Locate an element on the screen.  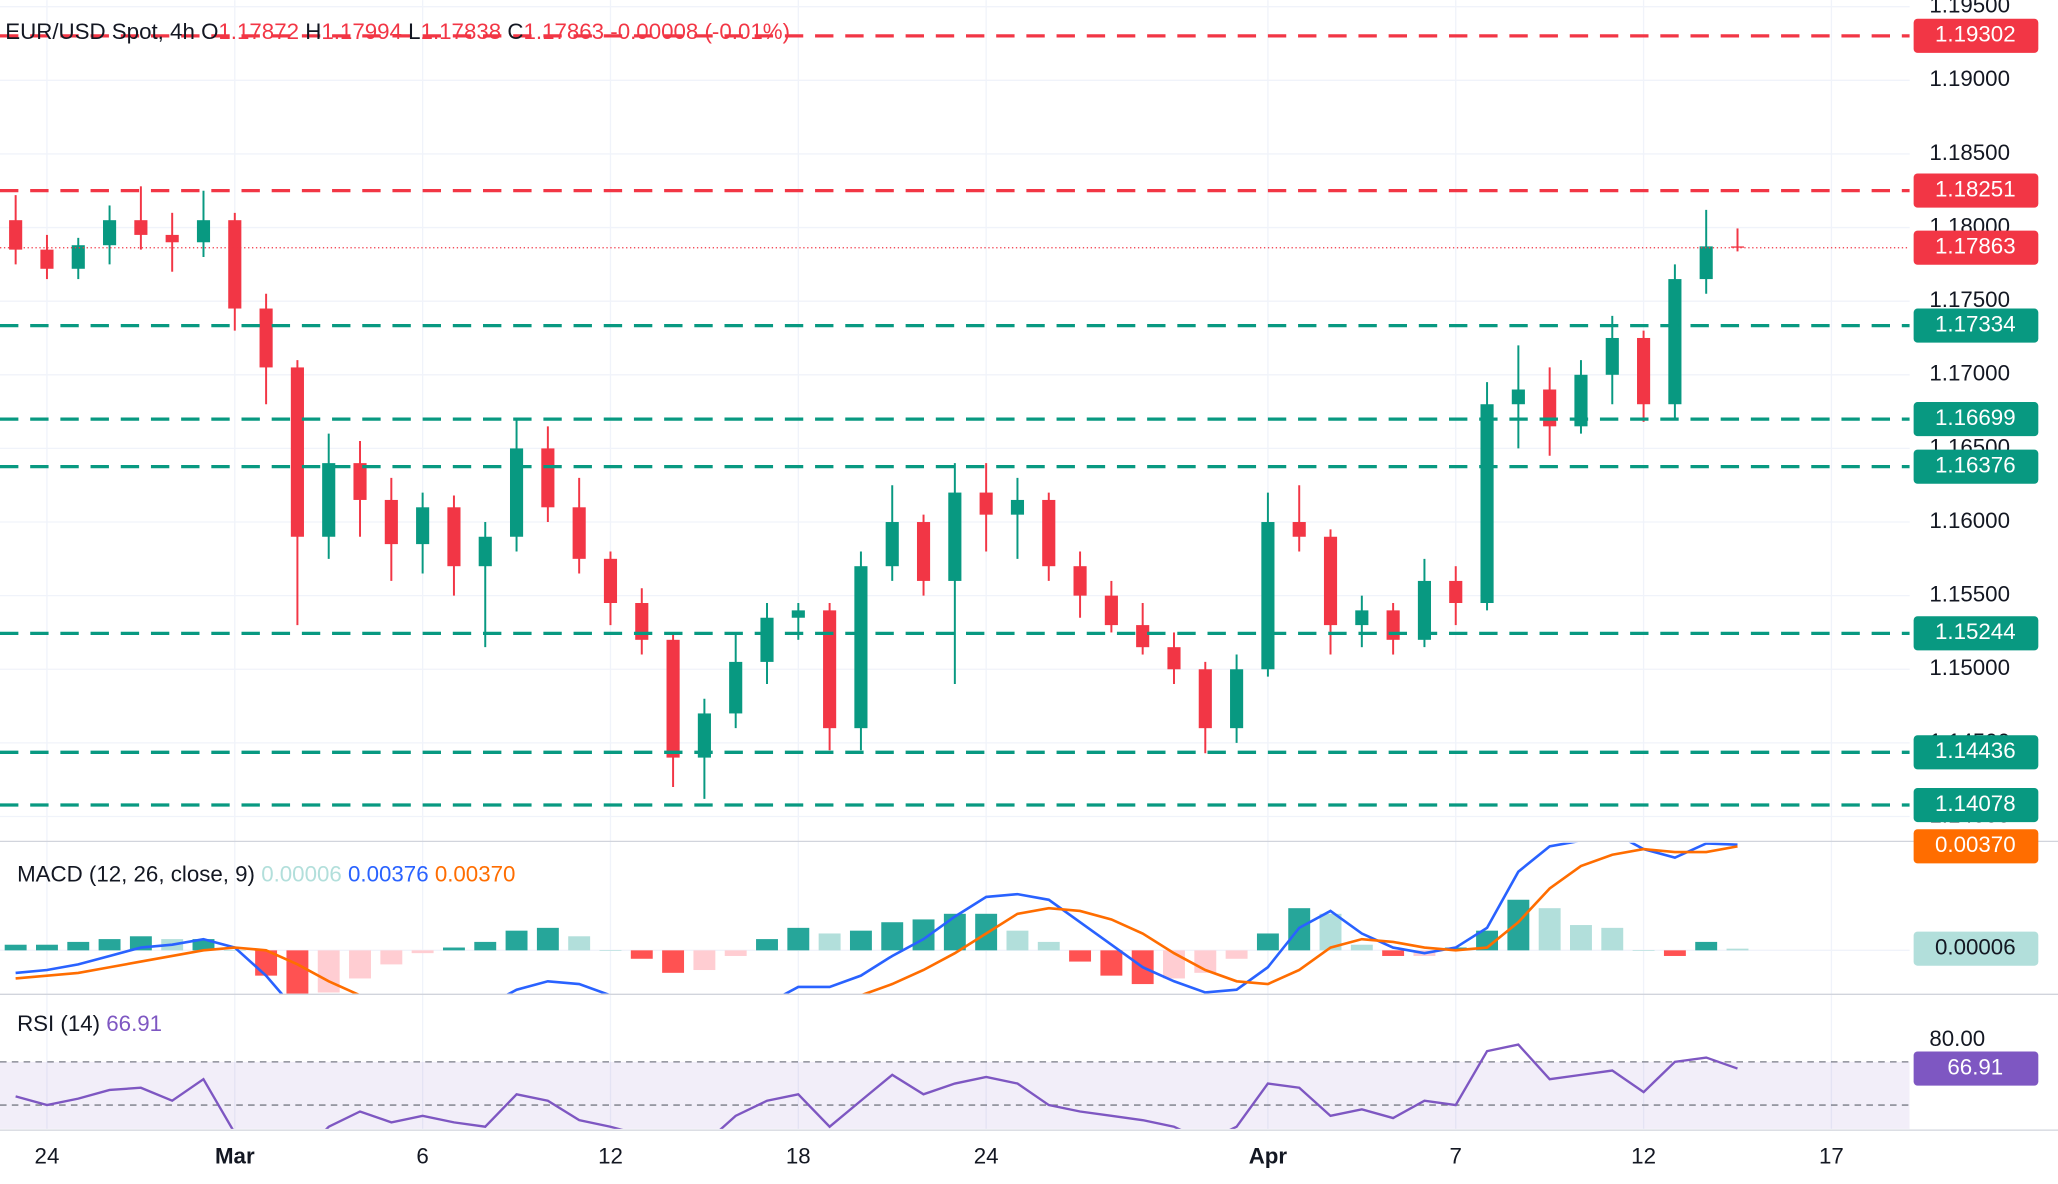
signal-label-box is located at coordinates (1976, 846).